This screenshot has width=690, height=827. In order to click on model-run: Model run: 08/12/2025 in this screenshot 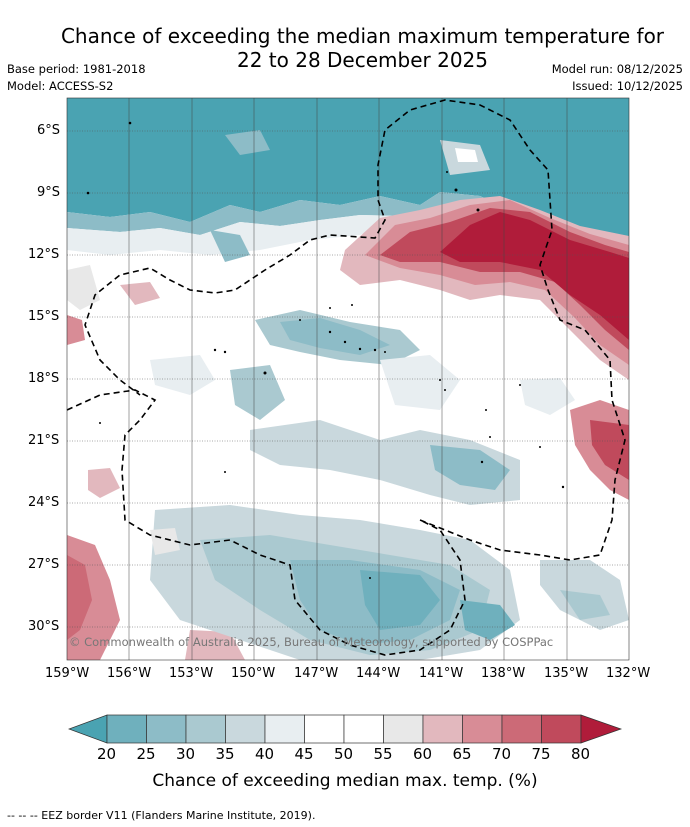, I will do `click(617, 69)`.